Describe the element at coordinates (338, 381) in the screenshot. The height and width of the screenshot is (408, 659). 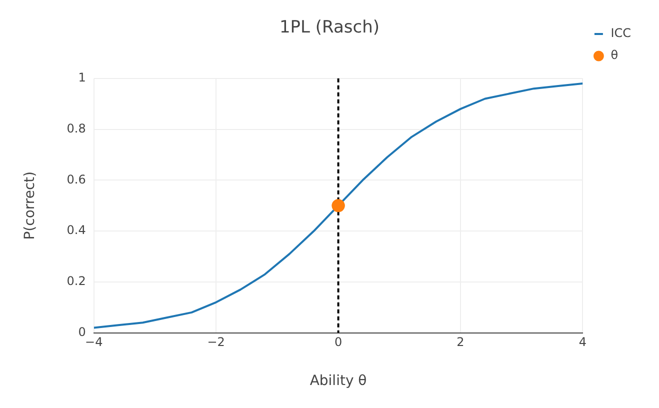
I see `x-axis-title: Ability θ` at that location.